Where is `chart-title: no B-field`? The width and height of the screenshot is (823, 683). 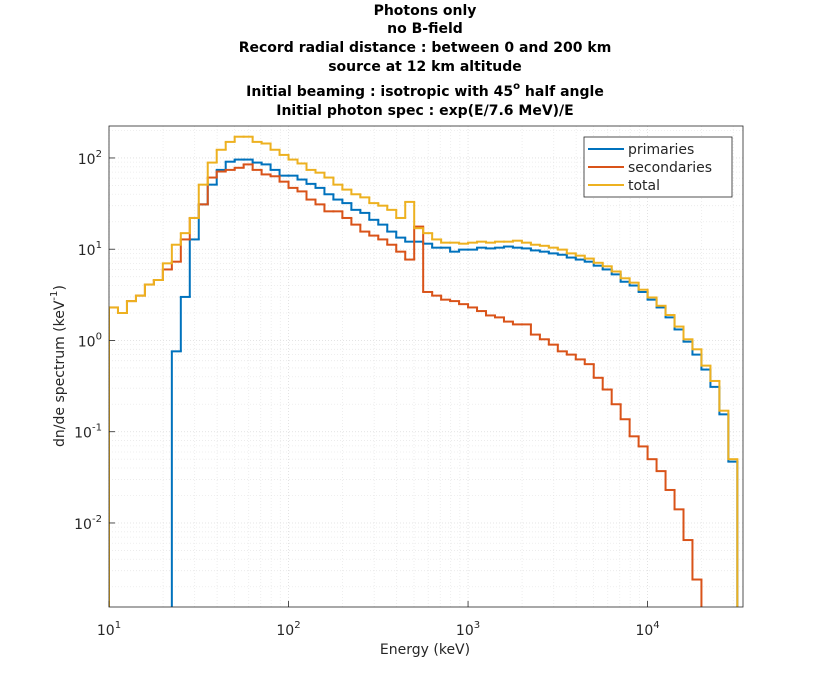
chart-title: no B-field is located at coordinates (425, 29).